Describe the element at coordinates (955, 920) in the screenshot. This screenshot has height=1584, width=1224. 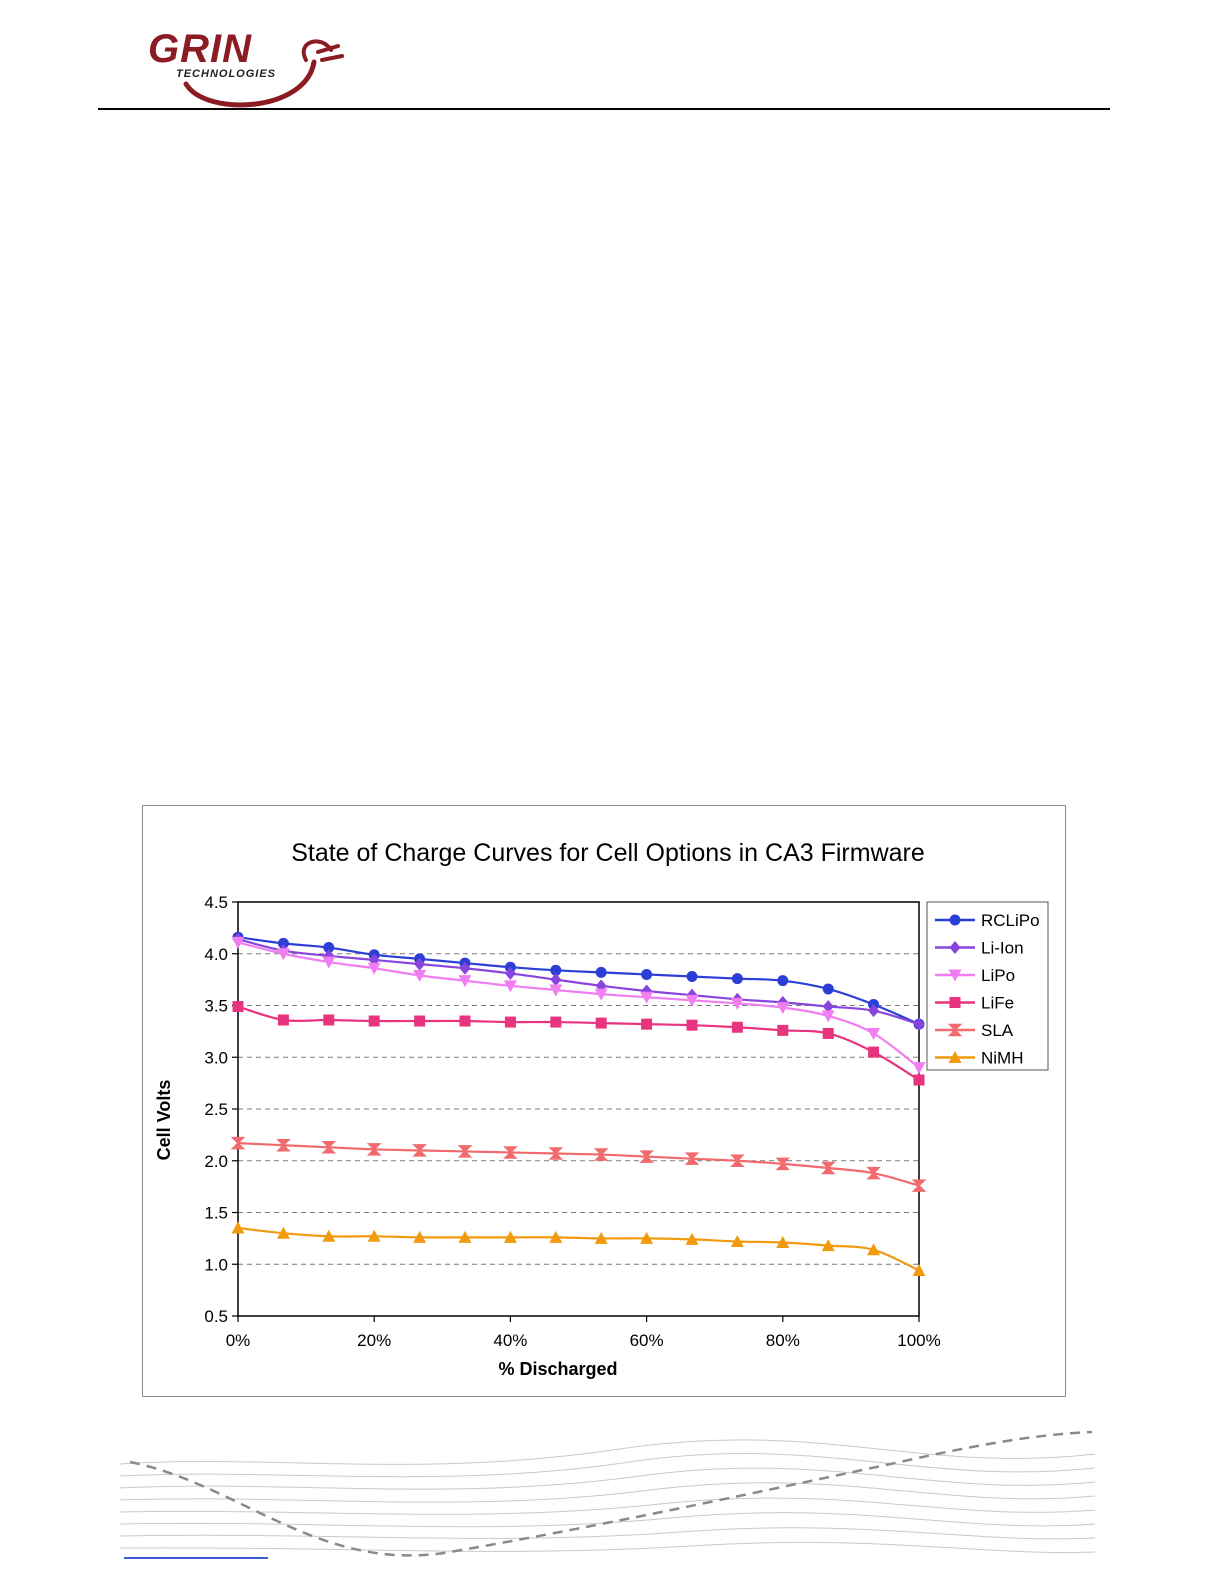
I see `legend-marker-rclipo` at that location.